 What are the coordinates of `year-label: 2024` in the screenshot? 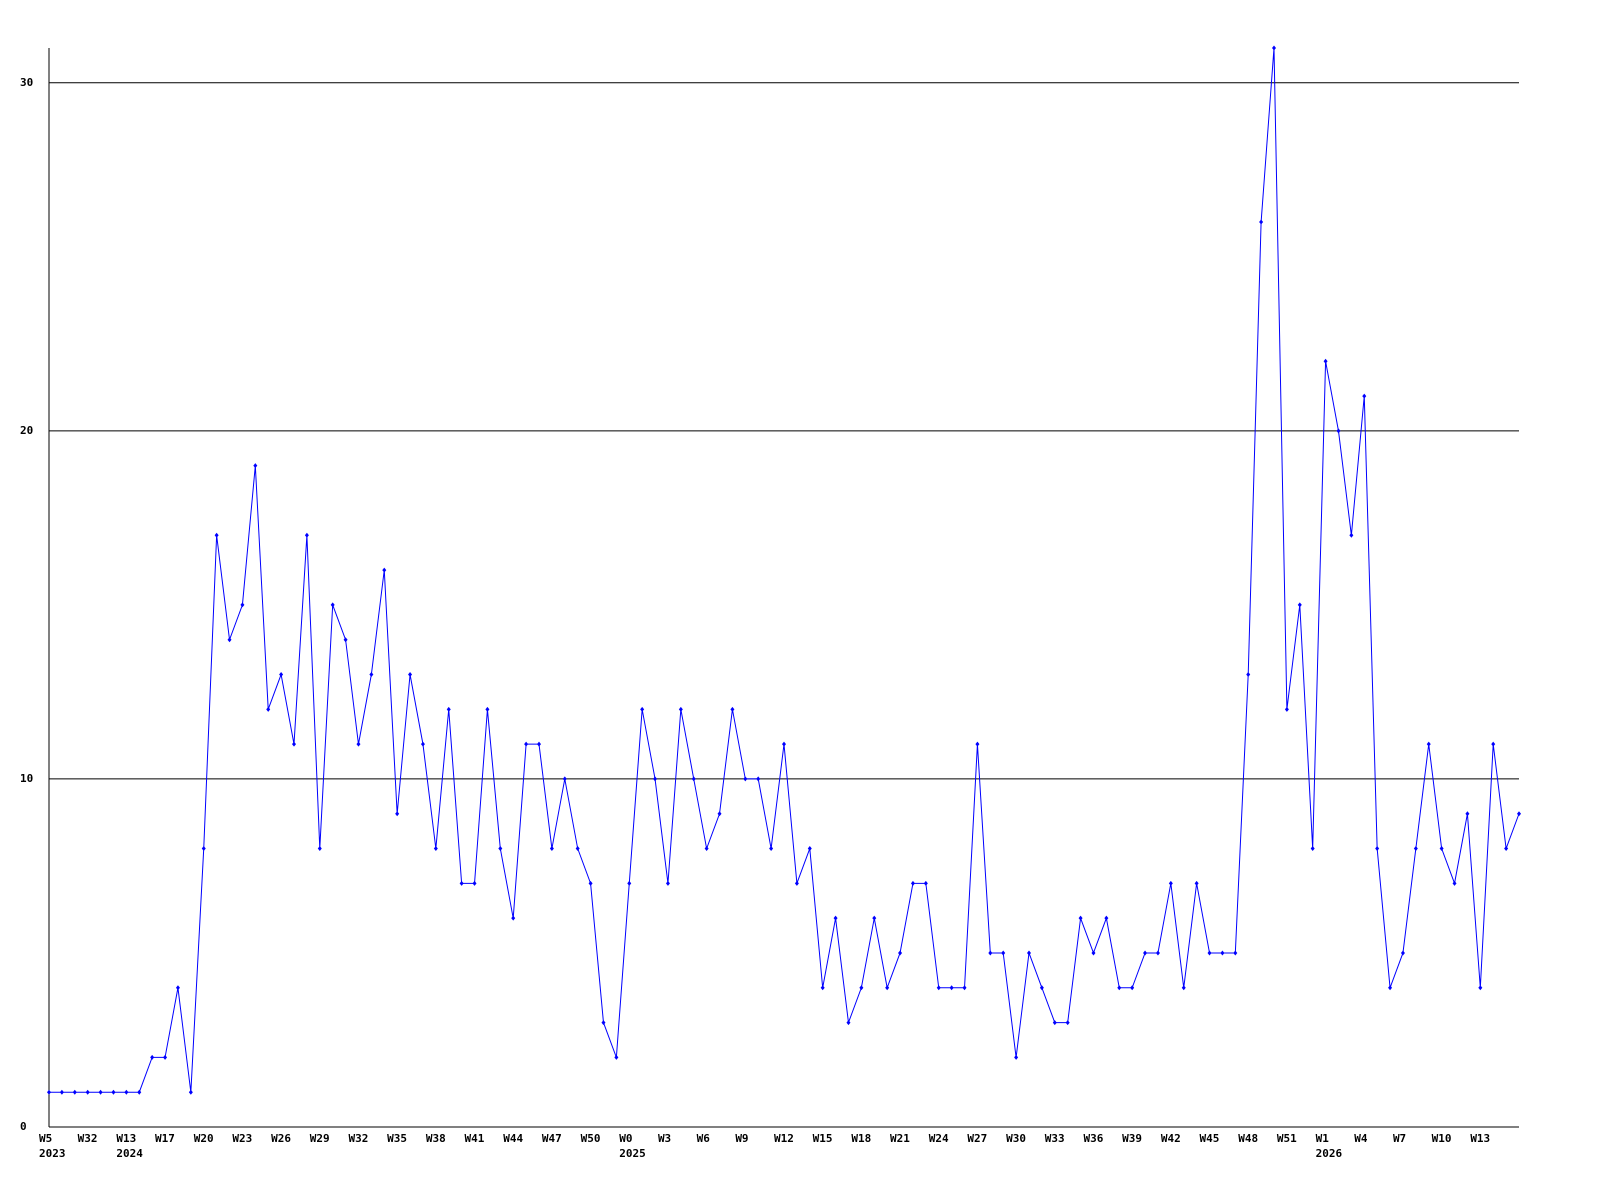 It's located at (129, 1153).